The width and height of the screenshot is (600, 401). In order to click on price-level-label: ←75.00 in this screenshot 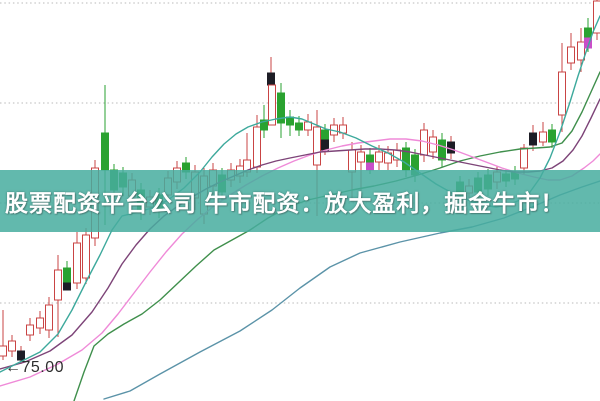, I will do `click(35, 367)`.